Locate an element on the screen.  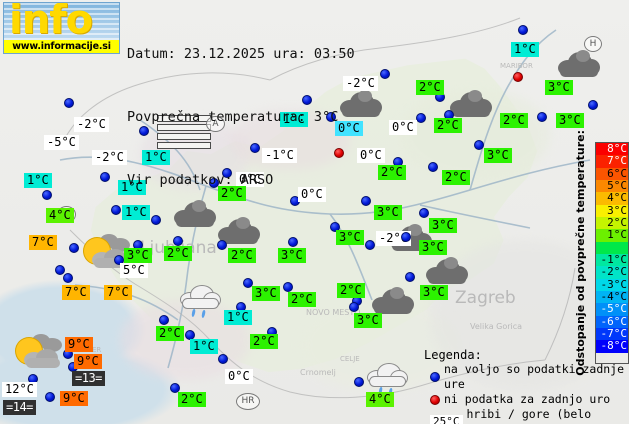
color-scale-label: 8°C is located at coordinates (617, 148).